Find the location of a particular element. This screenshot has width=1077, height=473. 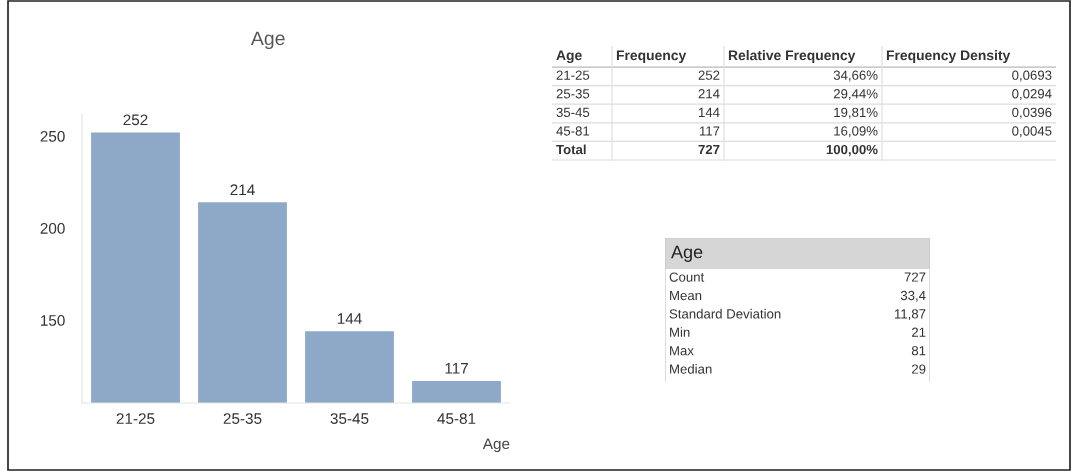

data-label: 214 is located at coordinates (242, 190).